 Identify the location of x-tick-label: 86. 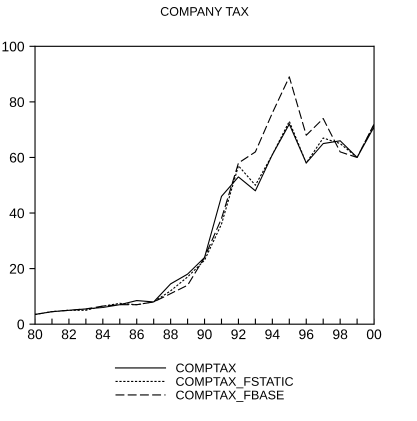
(137, 334).